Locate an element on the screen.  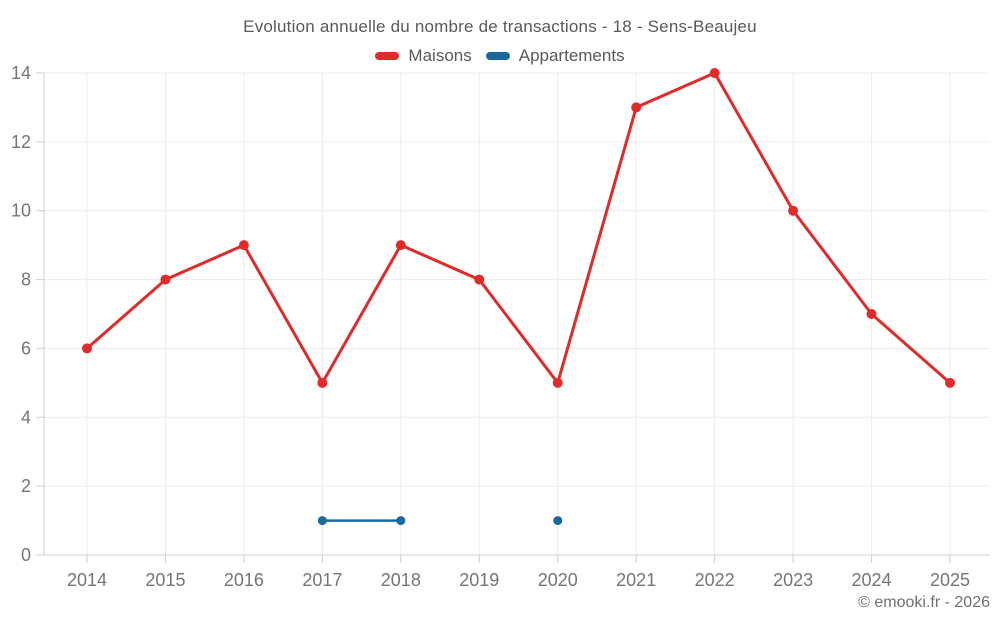
series-appartements-point-2017 is located at coordinates (322, 521).